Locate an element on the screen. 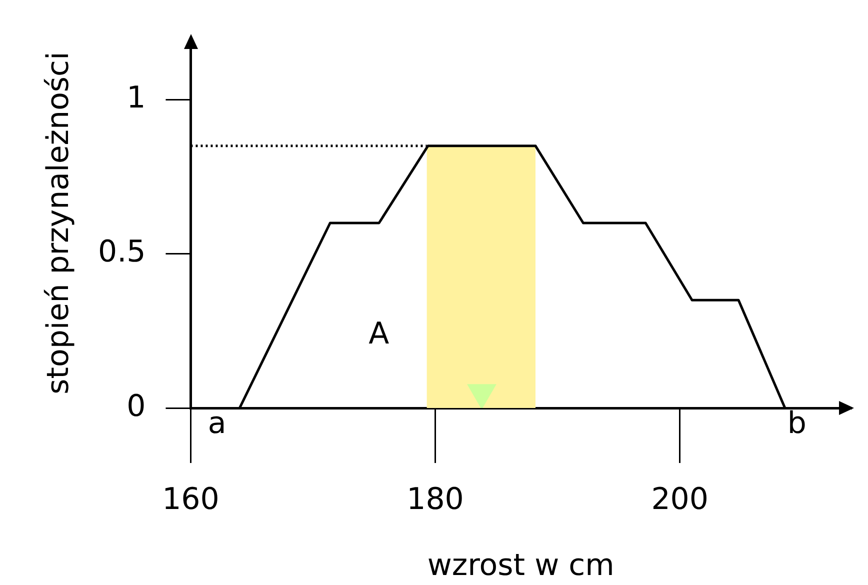  x-tick-label: 200 is located at coordinates (679, 499).